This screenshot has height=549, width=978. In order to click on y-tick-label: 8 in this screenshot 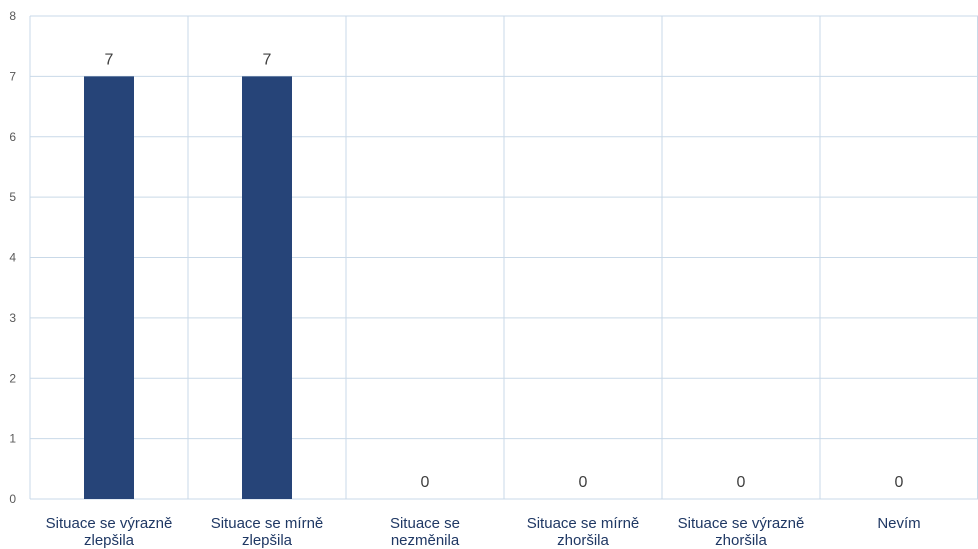, I will do `click(12, 16)`.